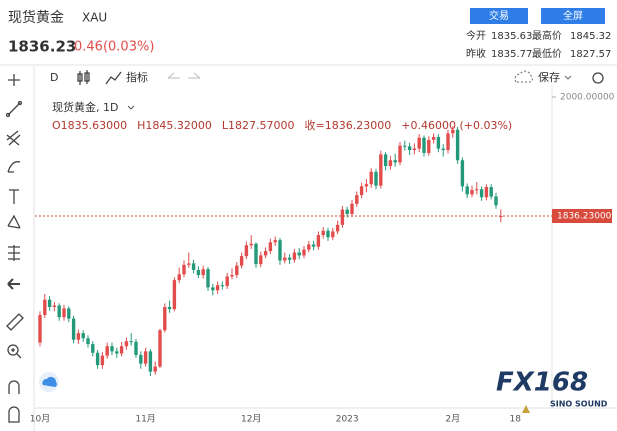 Image resolution: width=617 pixels, height=431 pixels. What do you see at coordinates (83, 77) in the screenshot?
I see `chart-type-icon` at bounding box center [83, 77].